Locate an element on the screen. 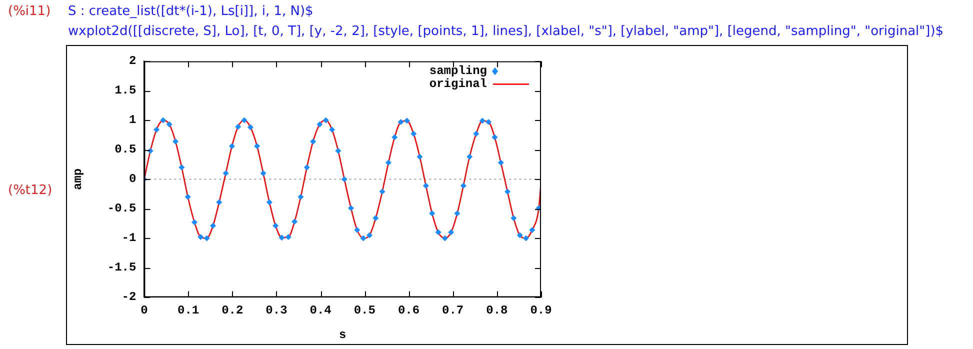 Image resolution: width=973 pixels, height=349 pixels. x-tick-label: 0.2 is located at coordinates (233, 310).